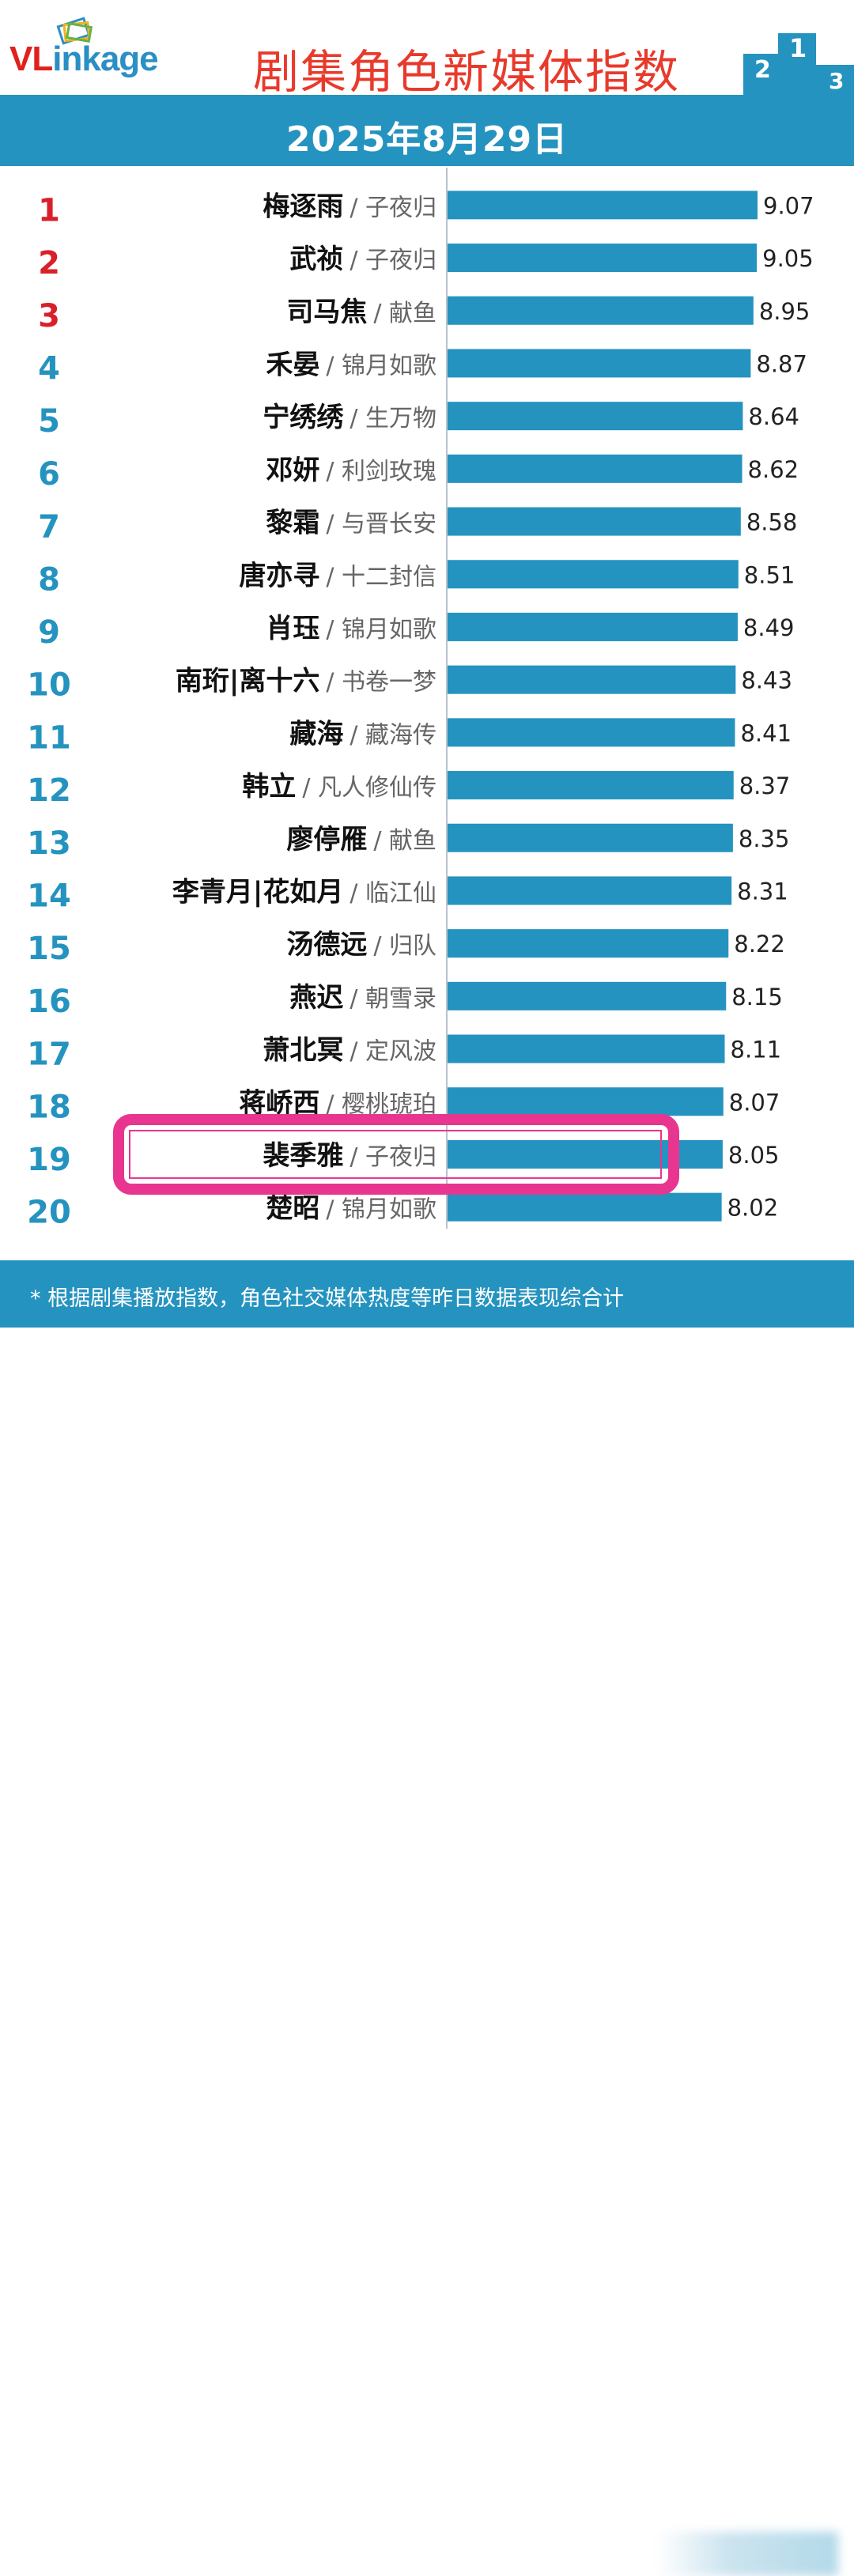 This screenshot has height=2576, width=854. Describe the element at coordinates (757, 997) in the screenshot. I see `value-label: 8.15` at that location.